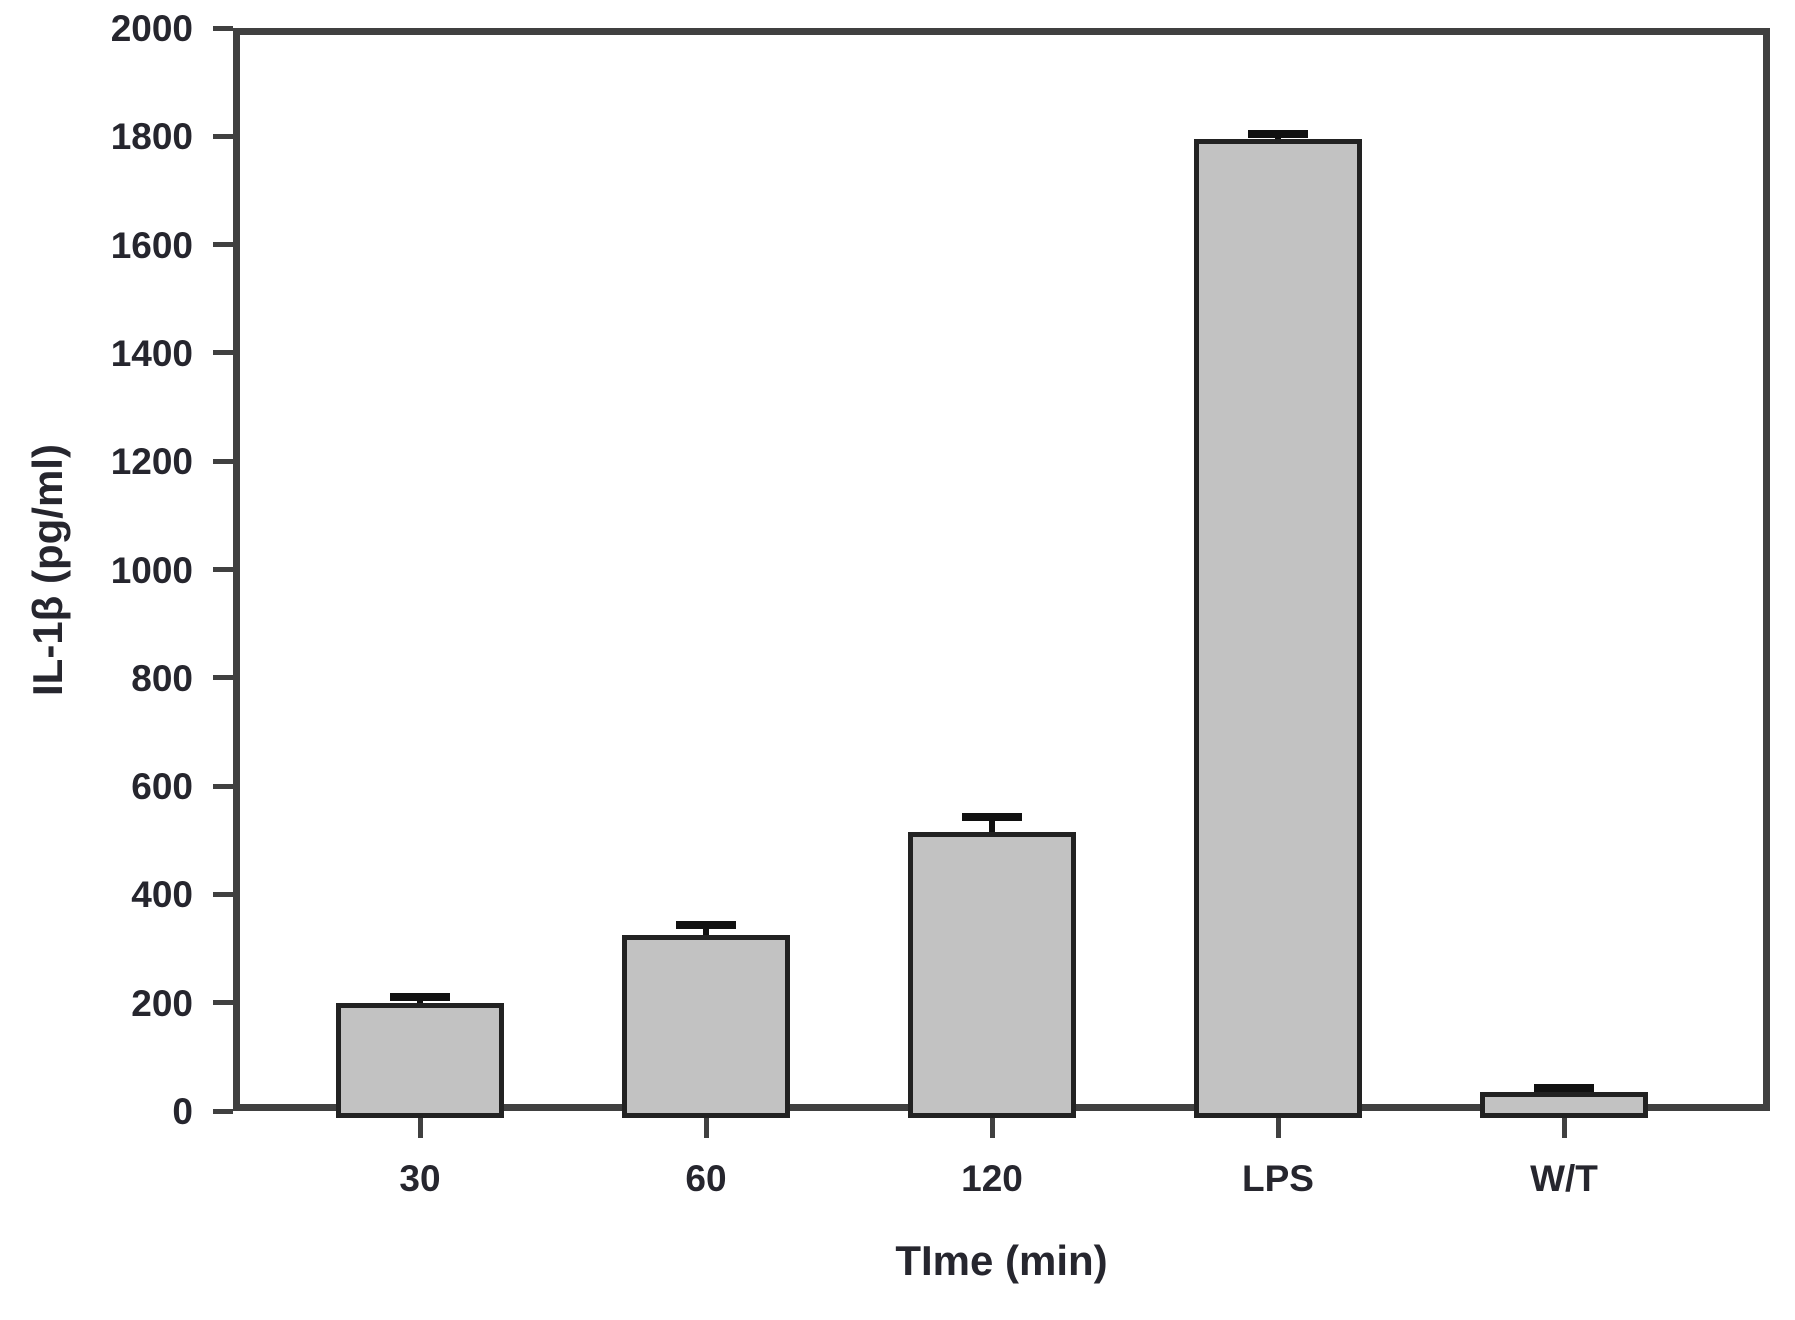  Describe the element at coordinates (1564, 1105) in the screenshot. I see `bar-w-t` at that location.